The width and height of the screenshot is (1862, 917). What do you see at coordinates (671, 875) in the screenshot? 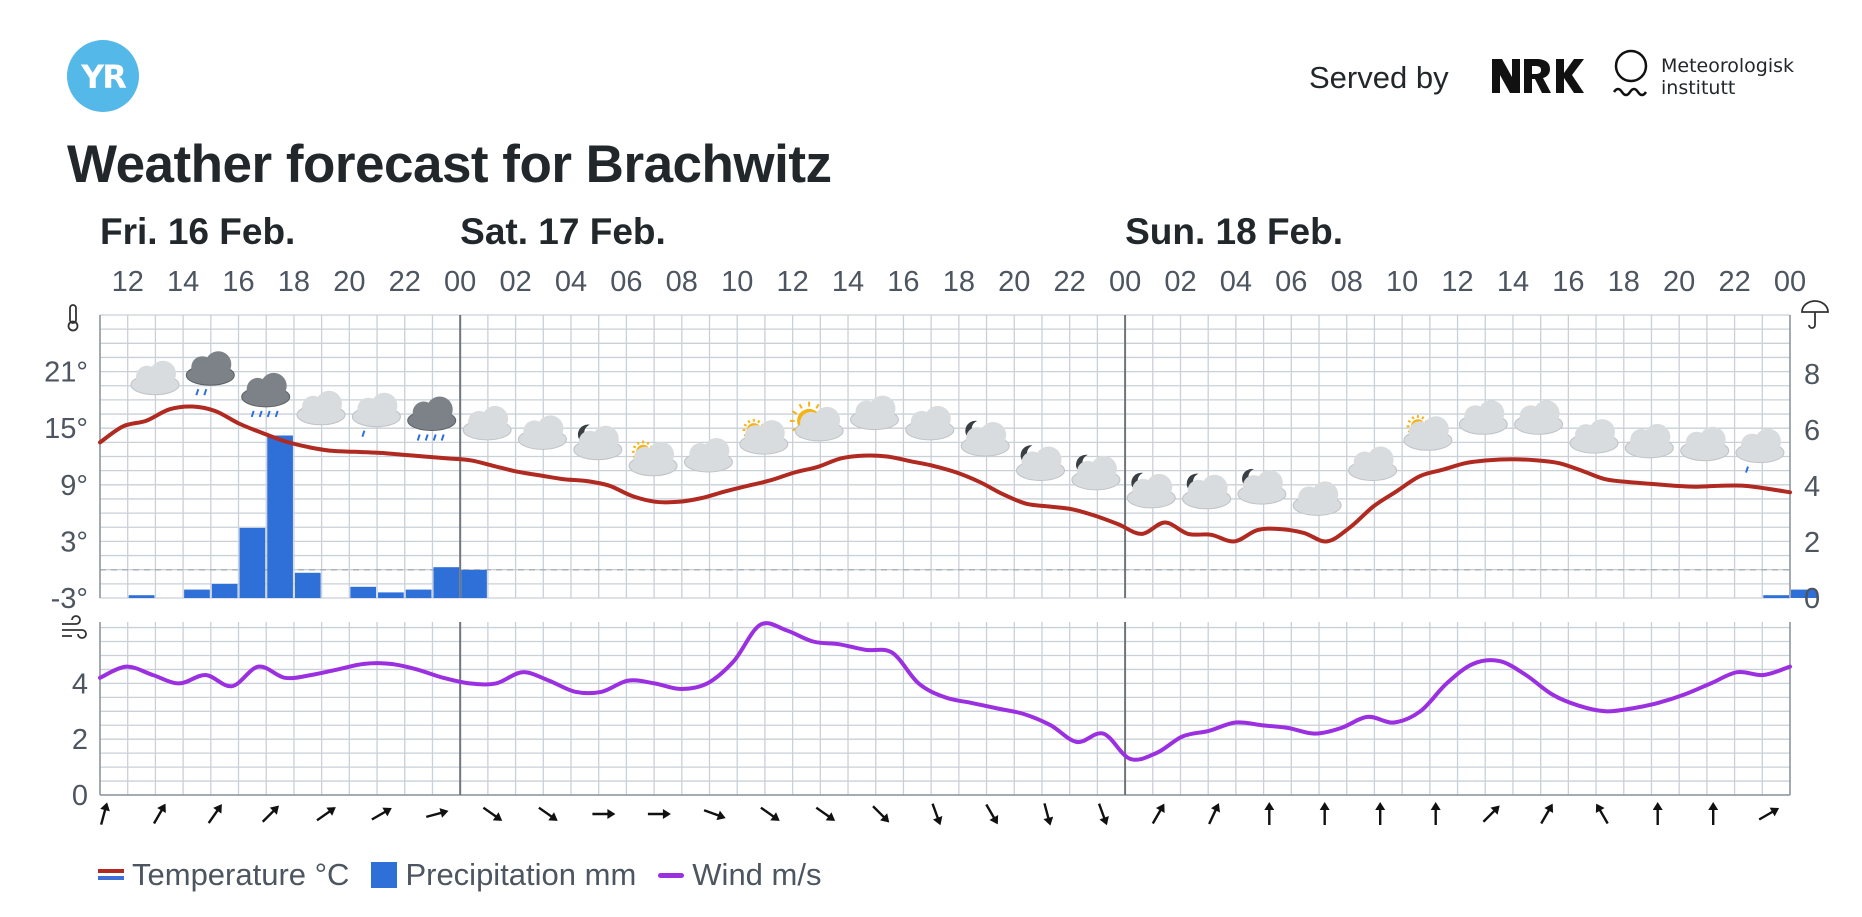
I see `wind-swatch` at bounding box center [671, 875].